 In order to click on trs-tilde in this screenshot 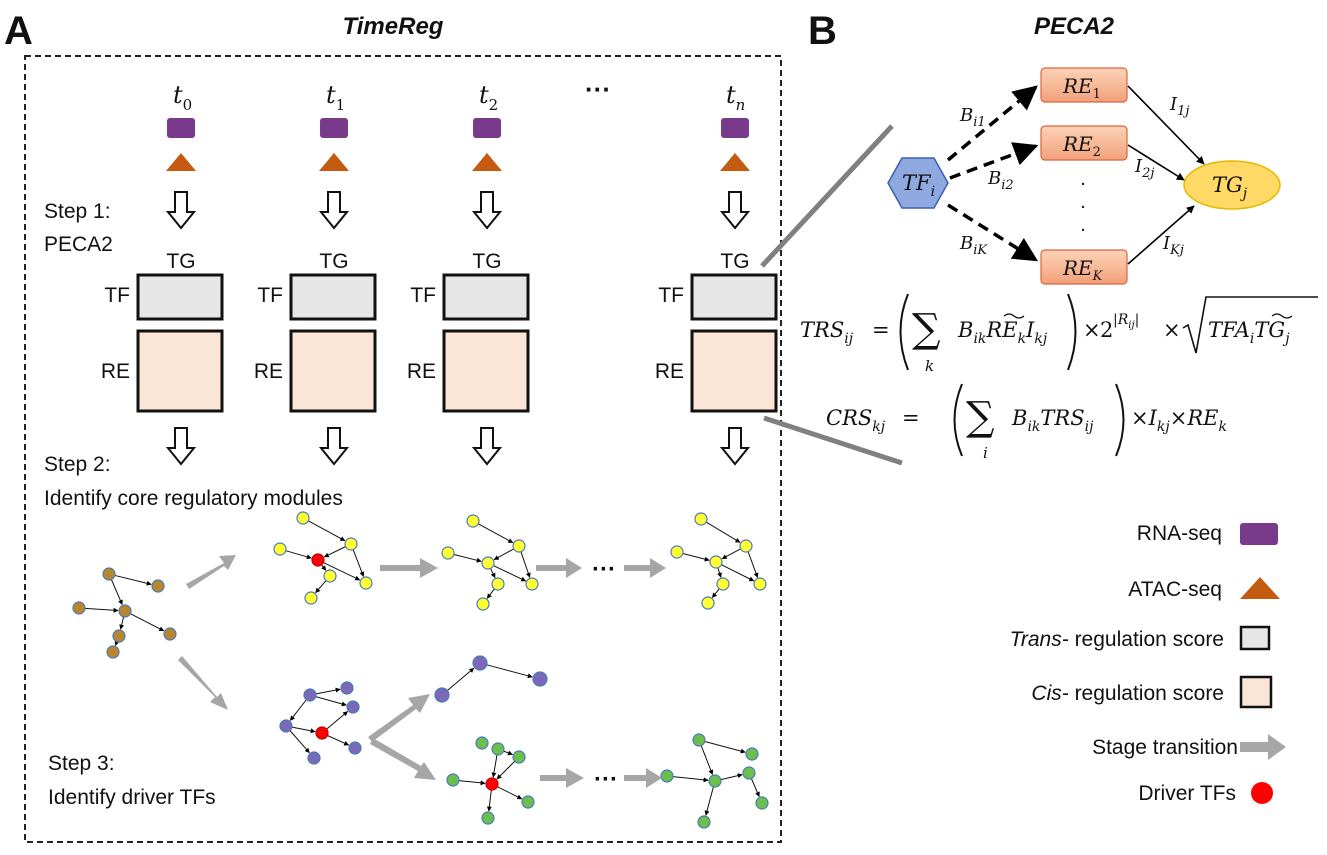, I will do `click(1014, 316)`.